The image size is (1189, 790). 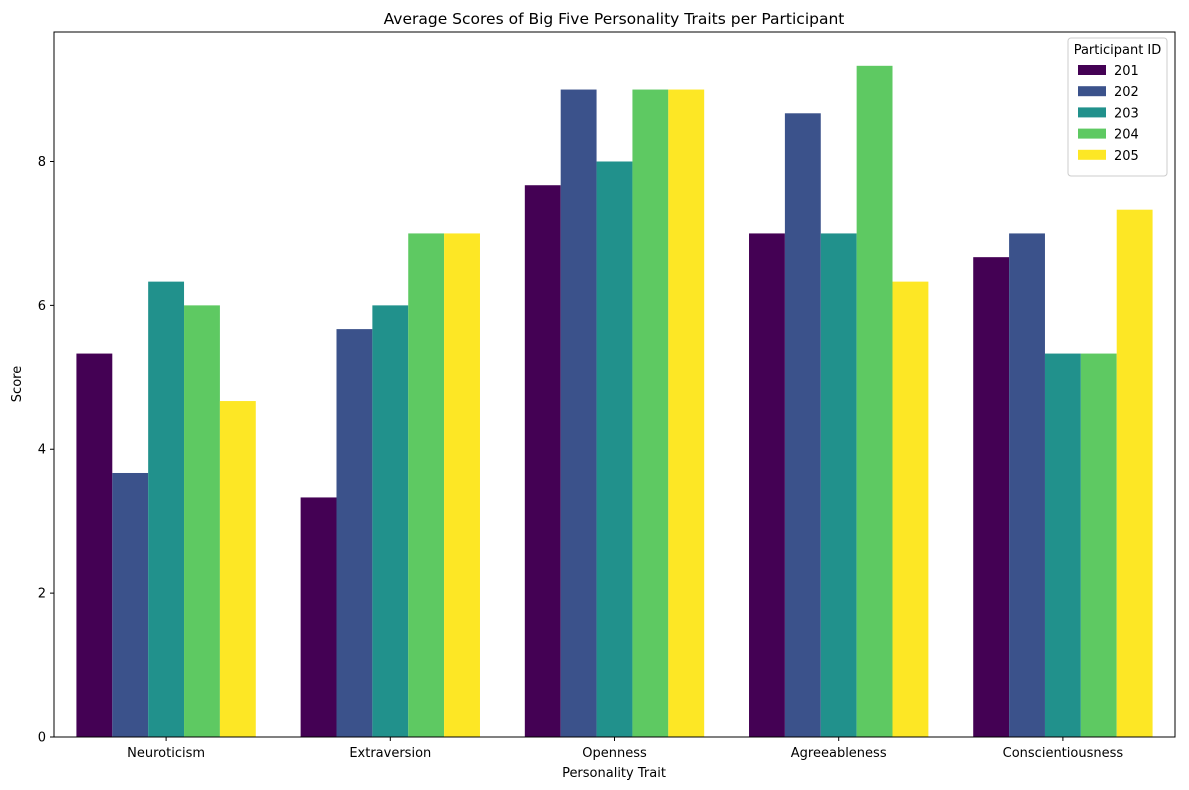 I want to click on legend-label-204: 204, so click(x=1126, y=135).